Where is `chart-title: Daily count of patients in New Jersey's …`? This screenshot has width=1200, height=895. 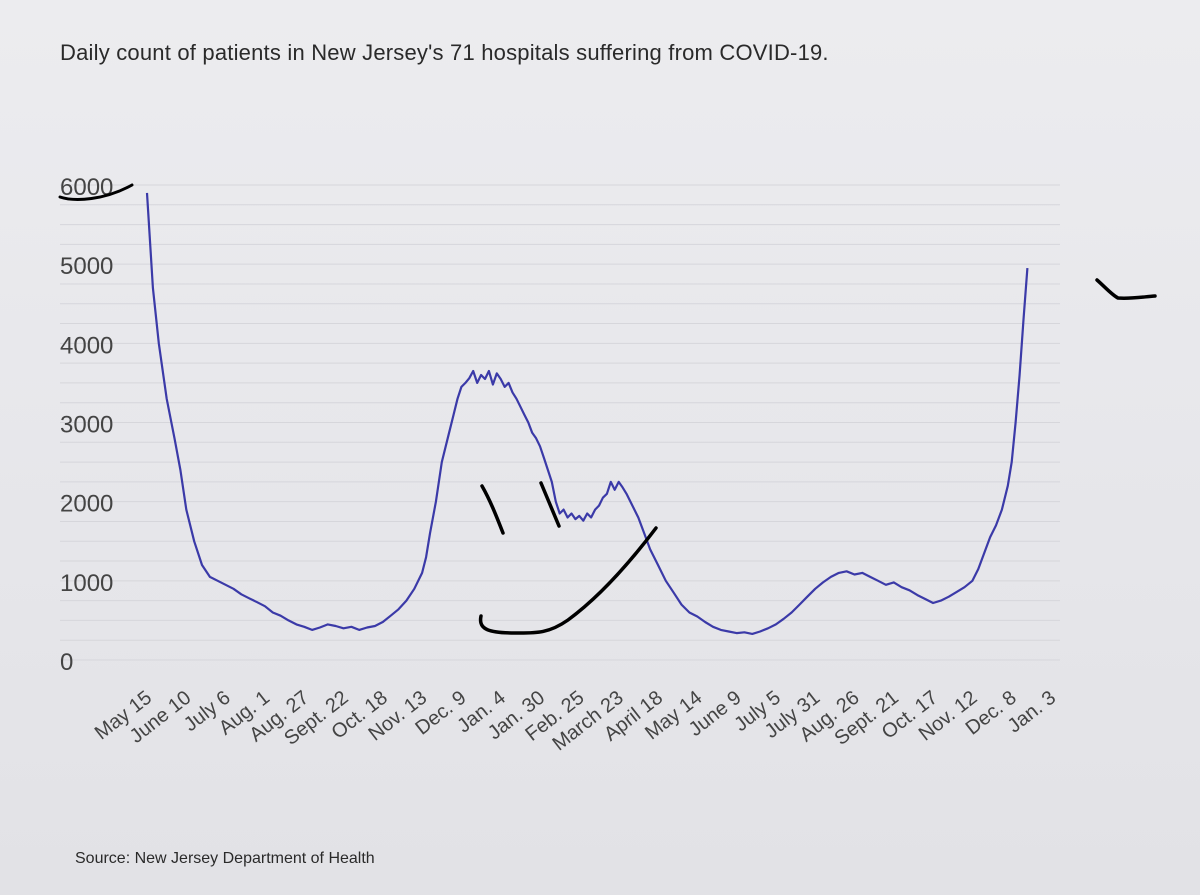
chart-title: Daily count of patients in New Jersey's … is located at coordinates (444, 52).